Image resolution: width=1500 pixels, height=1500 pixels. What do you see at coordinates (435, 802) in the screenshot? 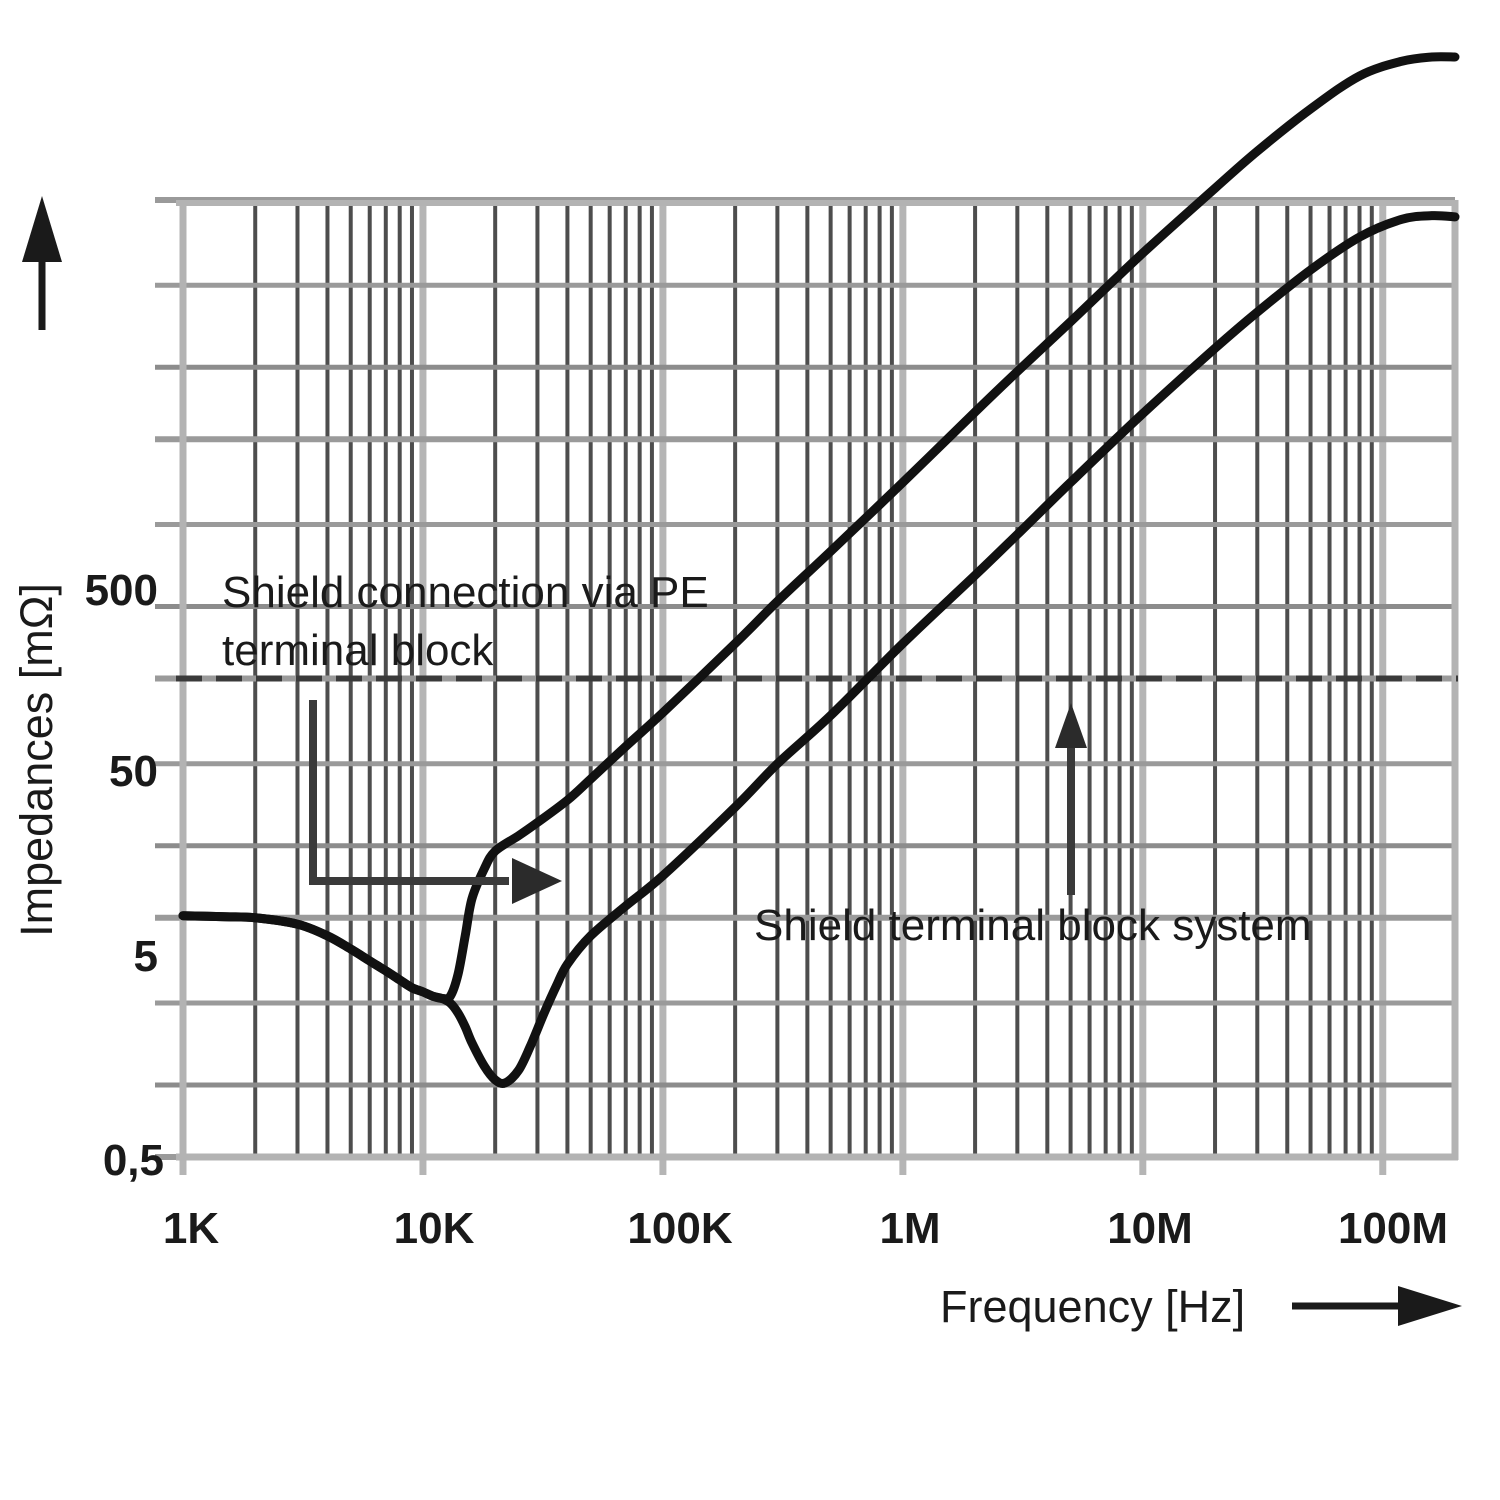
I see `annotation-pe-leader-icon` at bounding box center [435, 802].